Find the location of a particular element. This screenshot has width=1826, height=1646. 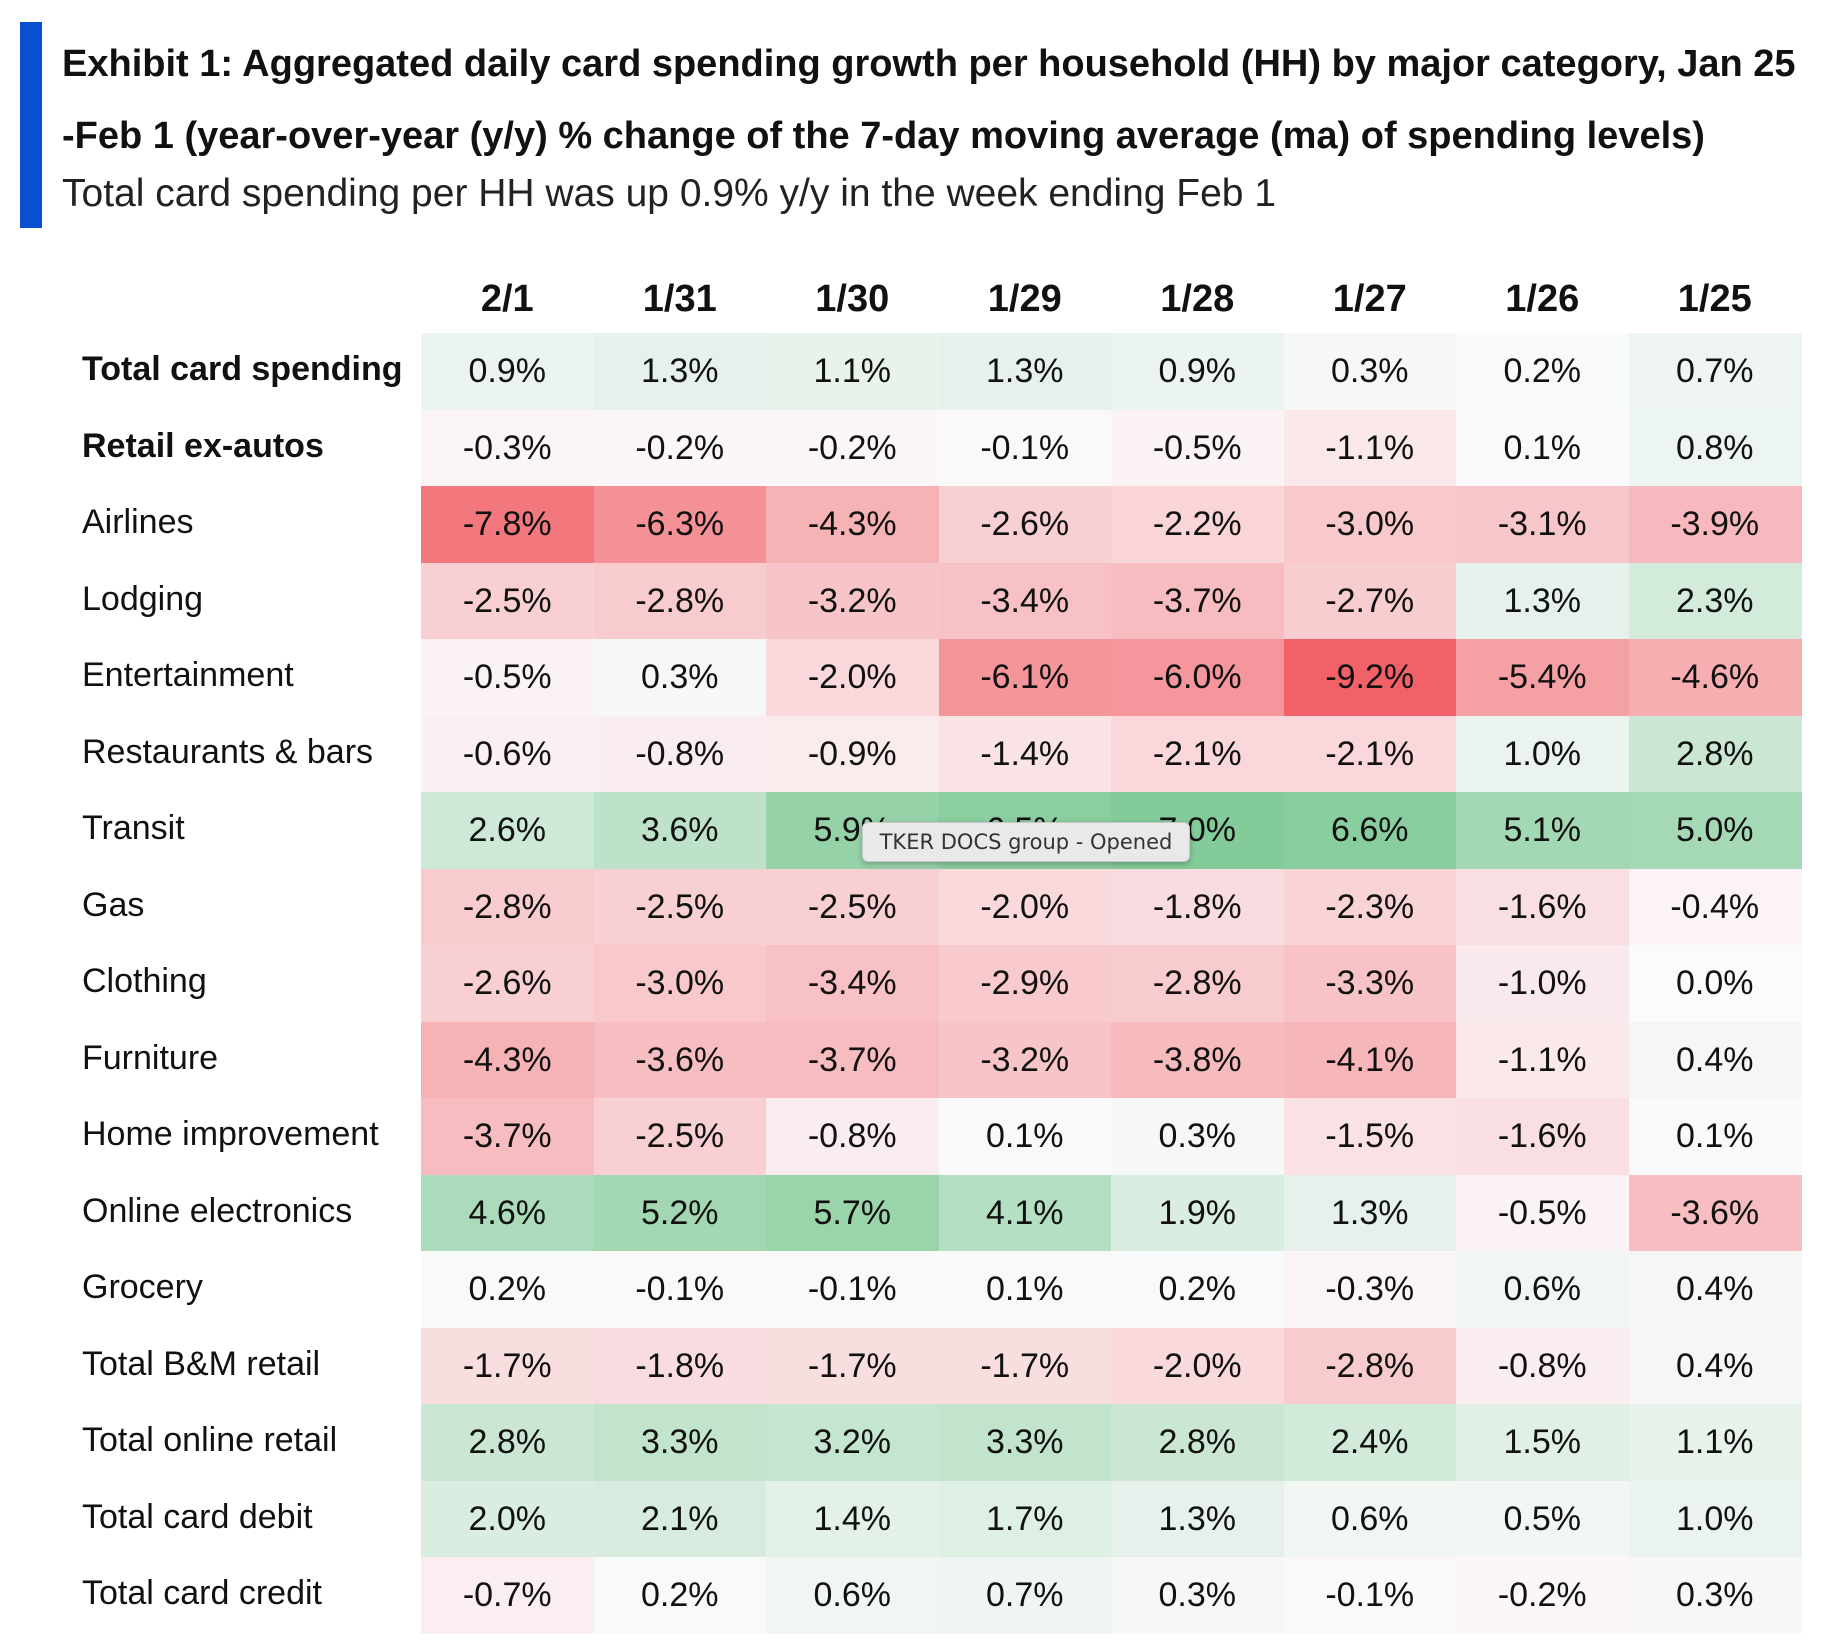

cell-value: 5.2% is located at coordinates (680, 1212).